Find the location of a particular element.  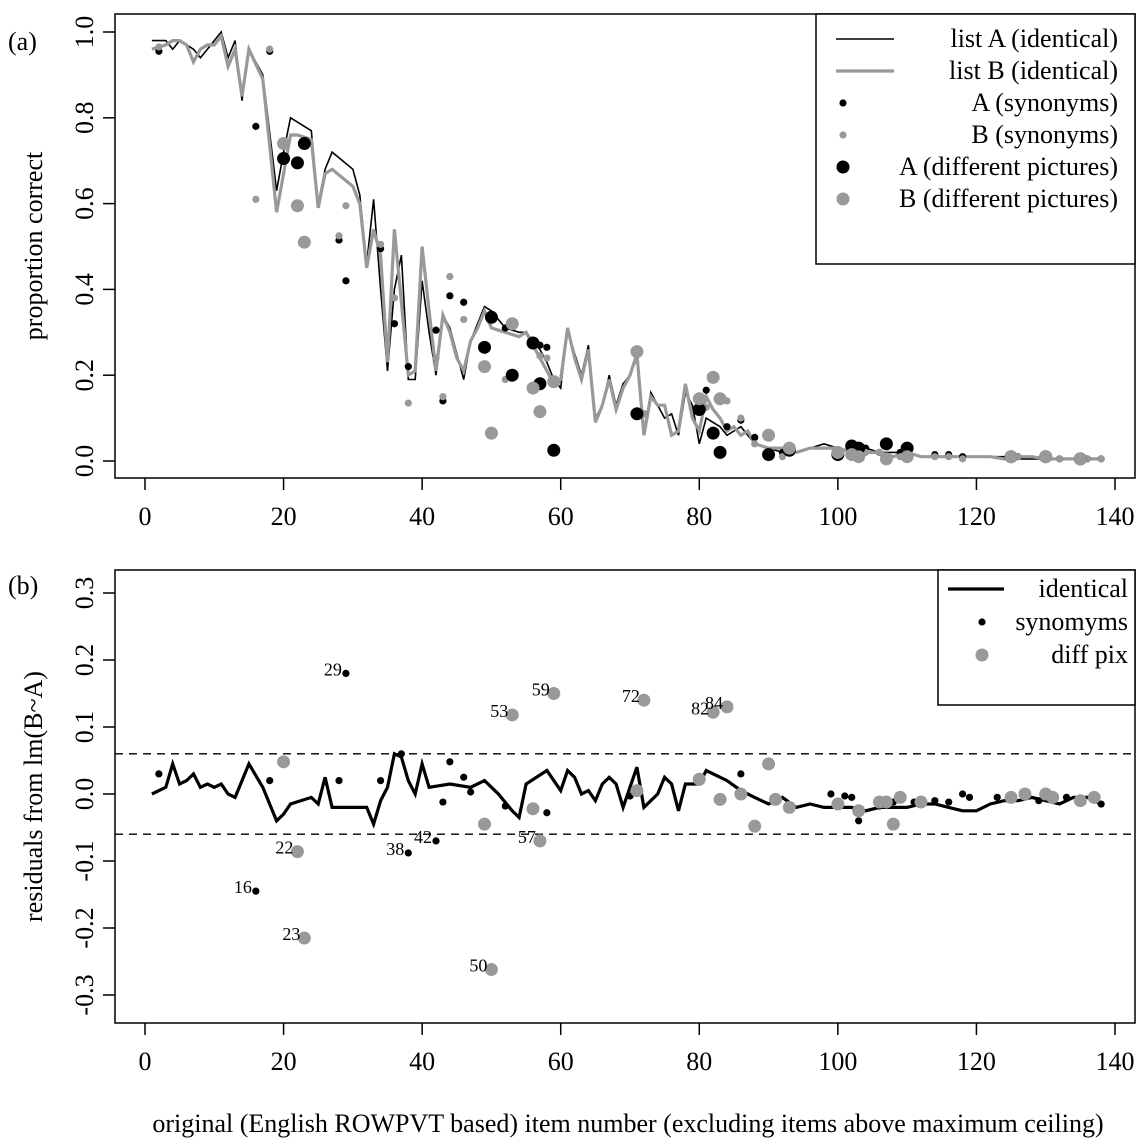

x-tick-label: 60 is located at coordinates (561, 516).